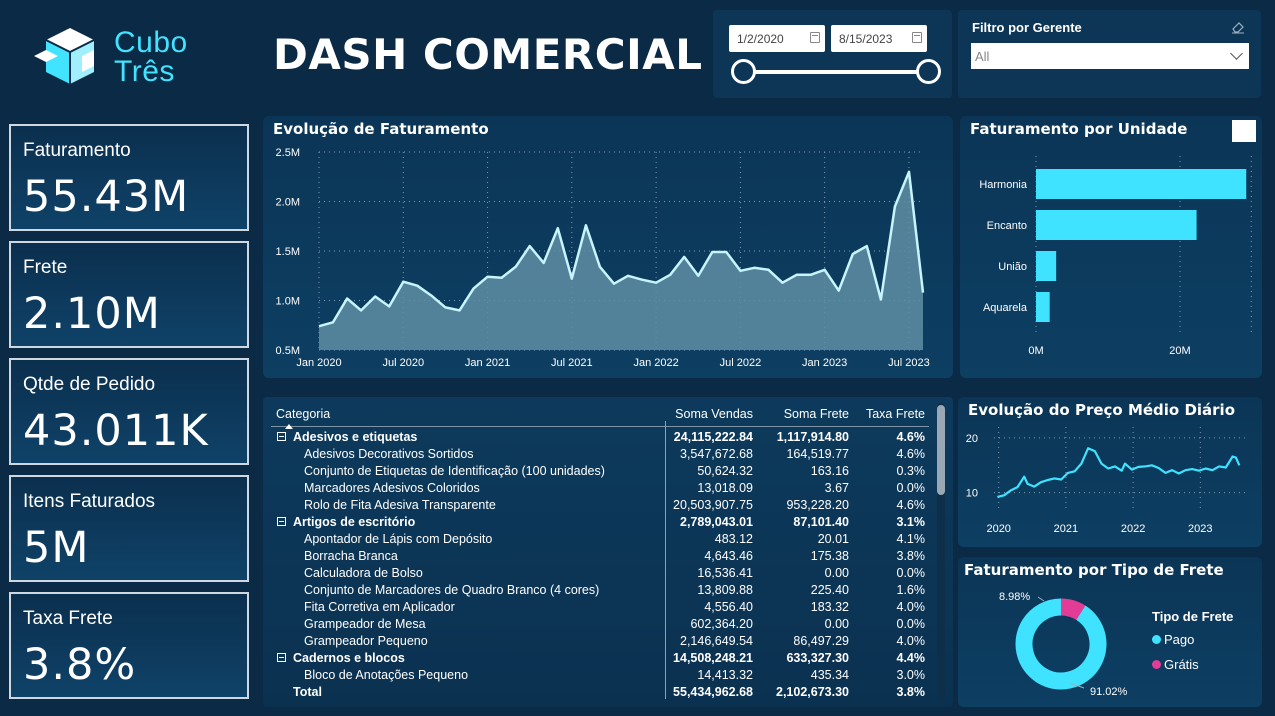 This screenshot has height=716, width=1275. I want to click on product-row: Calculadora de Bolso 16,536.41 0.00 0.0%, so click(600, 573).